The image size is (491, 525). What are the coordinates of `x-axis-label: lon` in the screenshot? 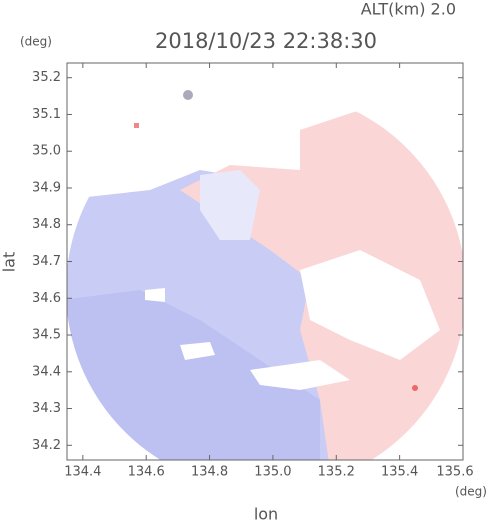 It's located at (266, 513).